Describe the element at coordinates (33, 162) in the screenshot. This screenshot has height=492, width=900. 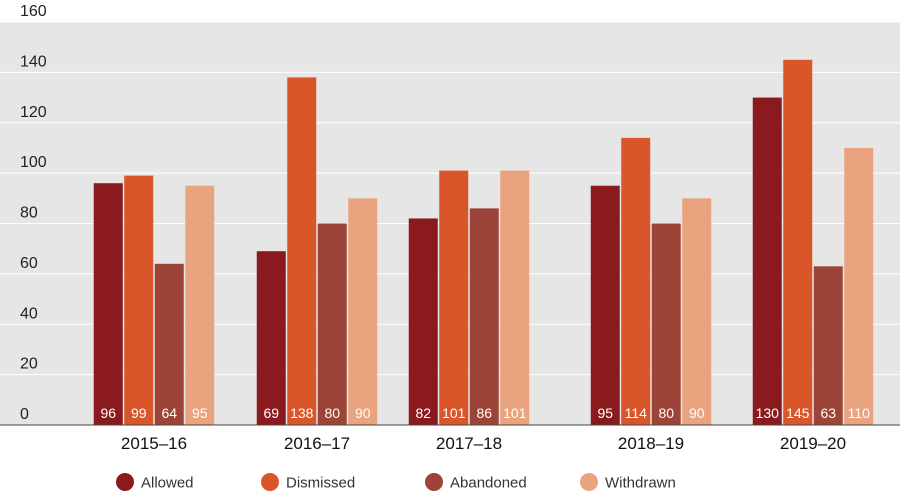
I see `y-tick-label: 100` at that location.